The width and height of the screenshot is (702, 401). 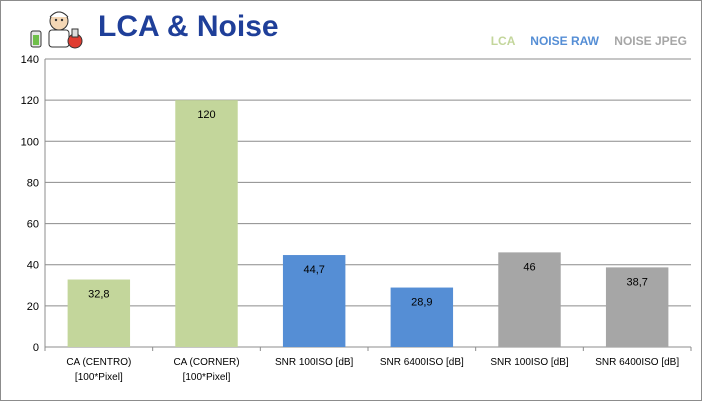 What do you see at coordinates (188, 26) in the screenshot?
I see `chart-title: LCA & Noise` at bounding box center [188, 26].